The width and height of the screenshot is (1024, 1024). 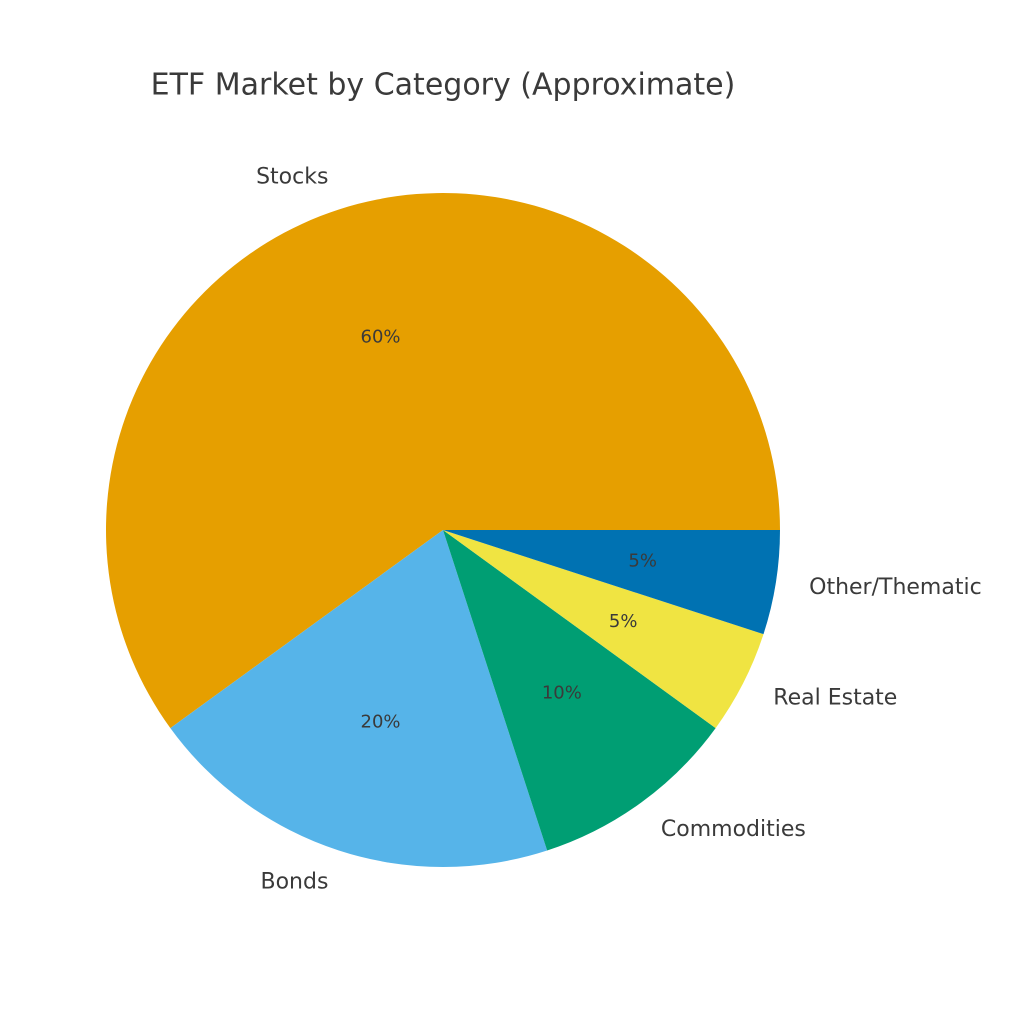 What do you see at coordinates (295, 882) in the screenshot?
I see `category-label: Bonds` at bounding box center [295, 882].